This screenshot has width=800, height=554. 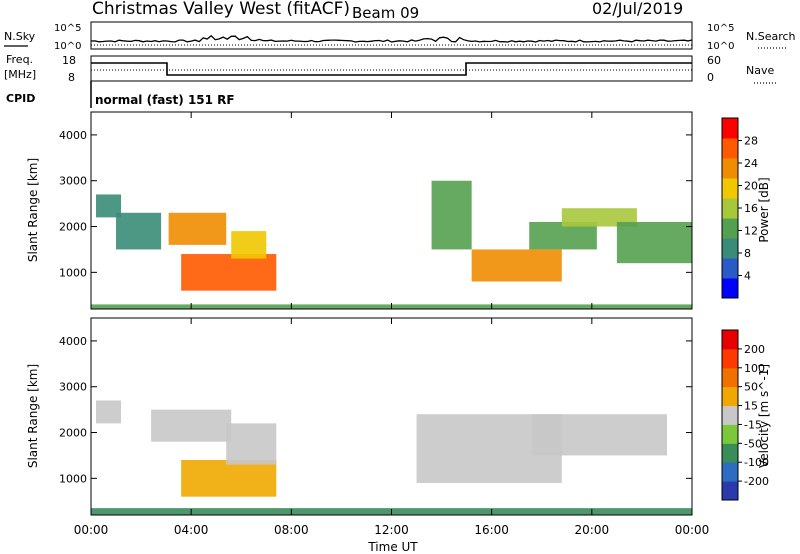 What do you see at coordinates (751, 163) in the screenshot?
I see `colorbar-tick-label: 24` at bounding box center [751, 163].